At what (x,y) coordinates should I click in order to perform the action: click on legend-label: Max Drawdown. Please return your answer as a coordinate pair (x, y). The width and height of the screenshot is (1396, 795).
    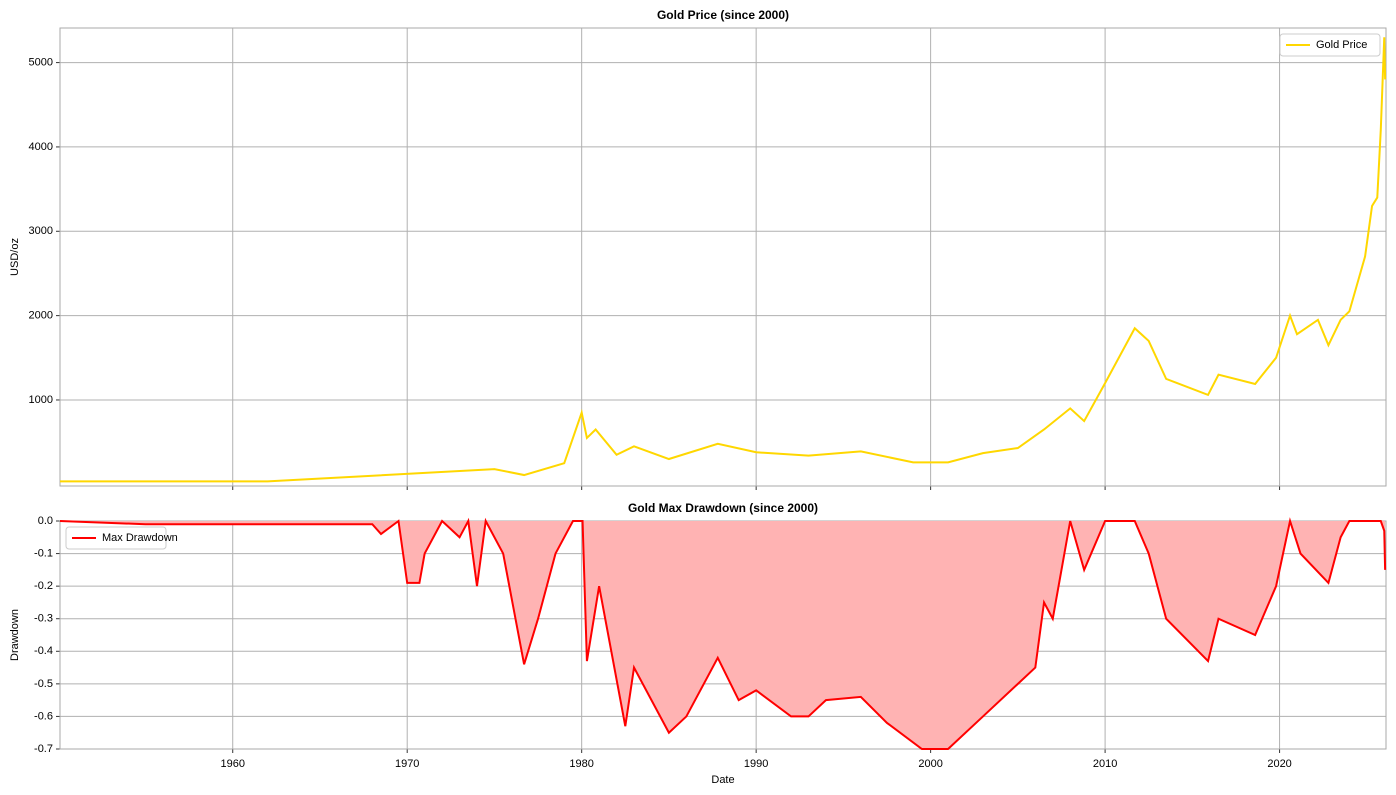
    Looking at the image, I should click on (140, 538).